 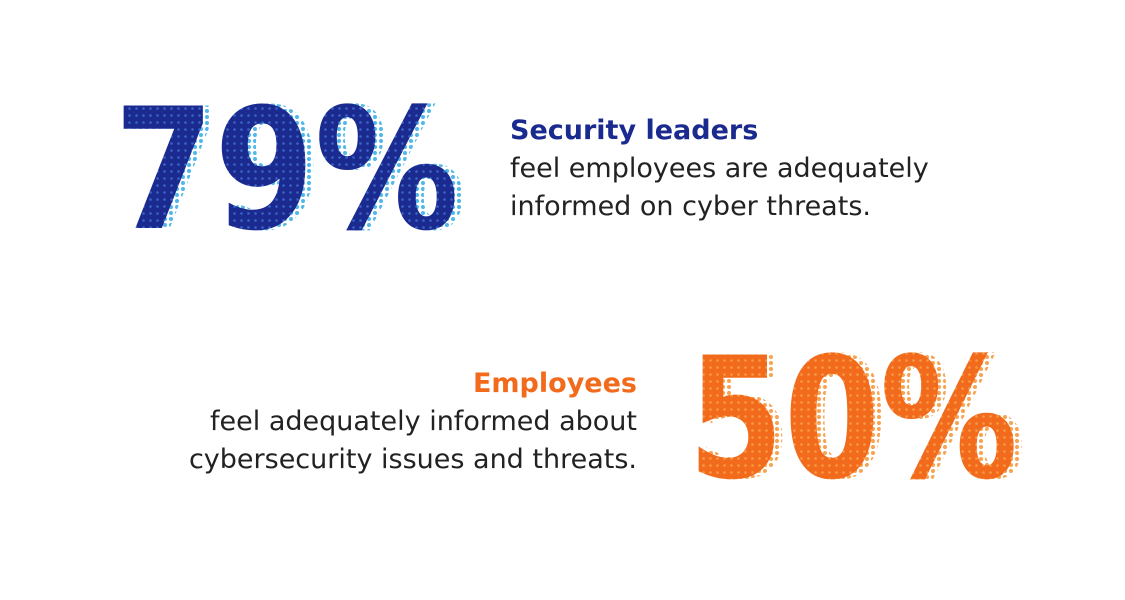 What do you see at coordinates (634, 130) in the screenshot?
I see `stat-heading: Security leaders` at bounding box center [634, 130].